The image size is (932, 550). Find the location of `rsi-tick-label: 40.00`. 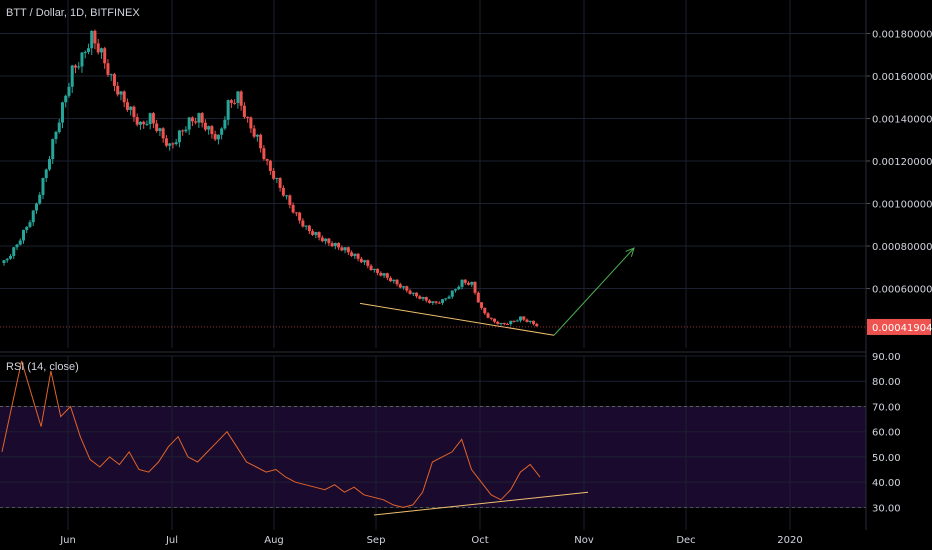

rsi-tick-label: 40.00 is located at coordinates (886, 483).